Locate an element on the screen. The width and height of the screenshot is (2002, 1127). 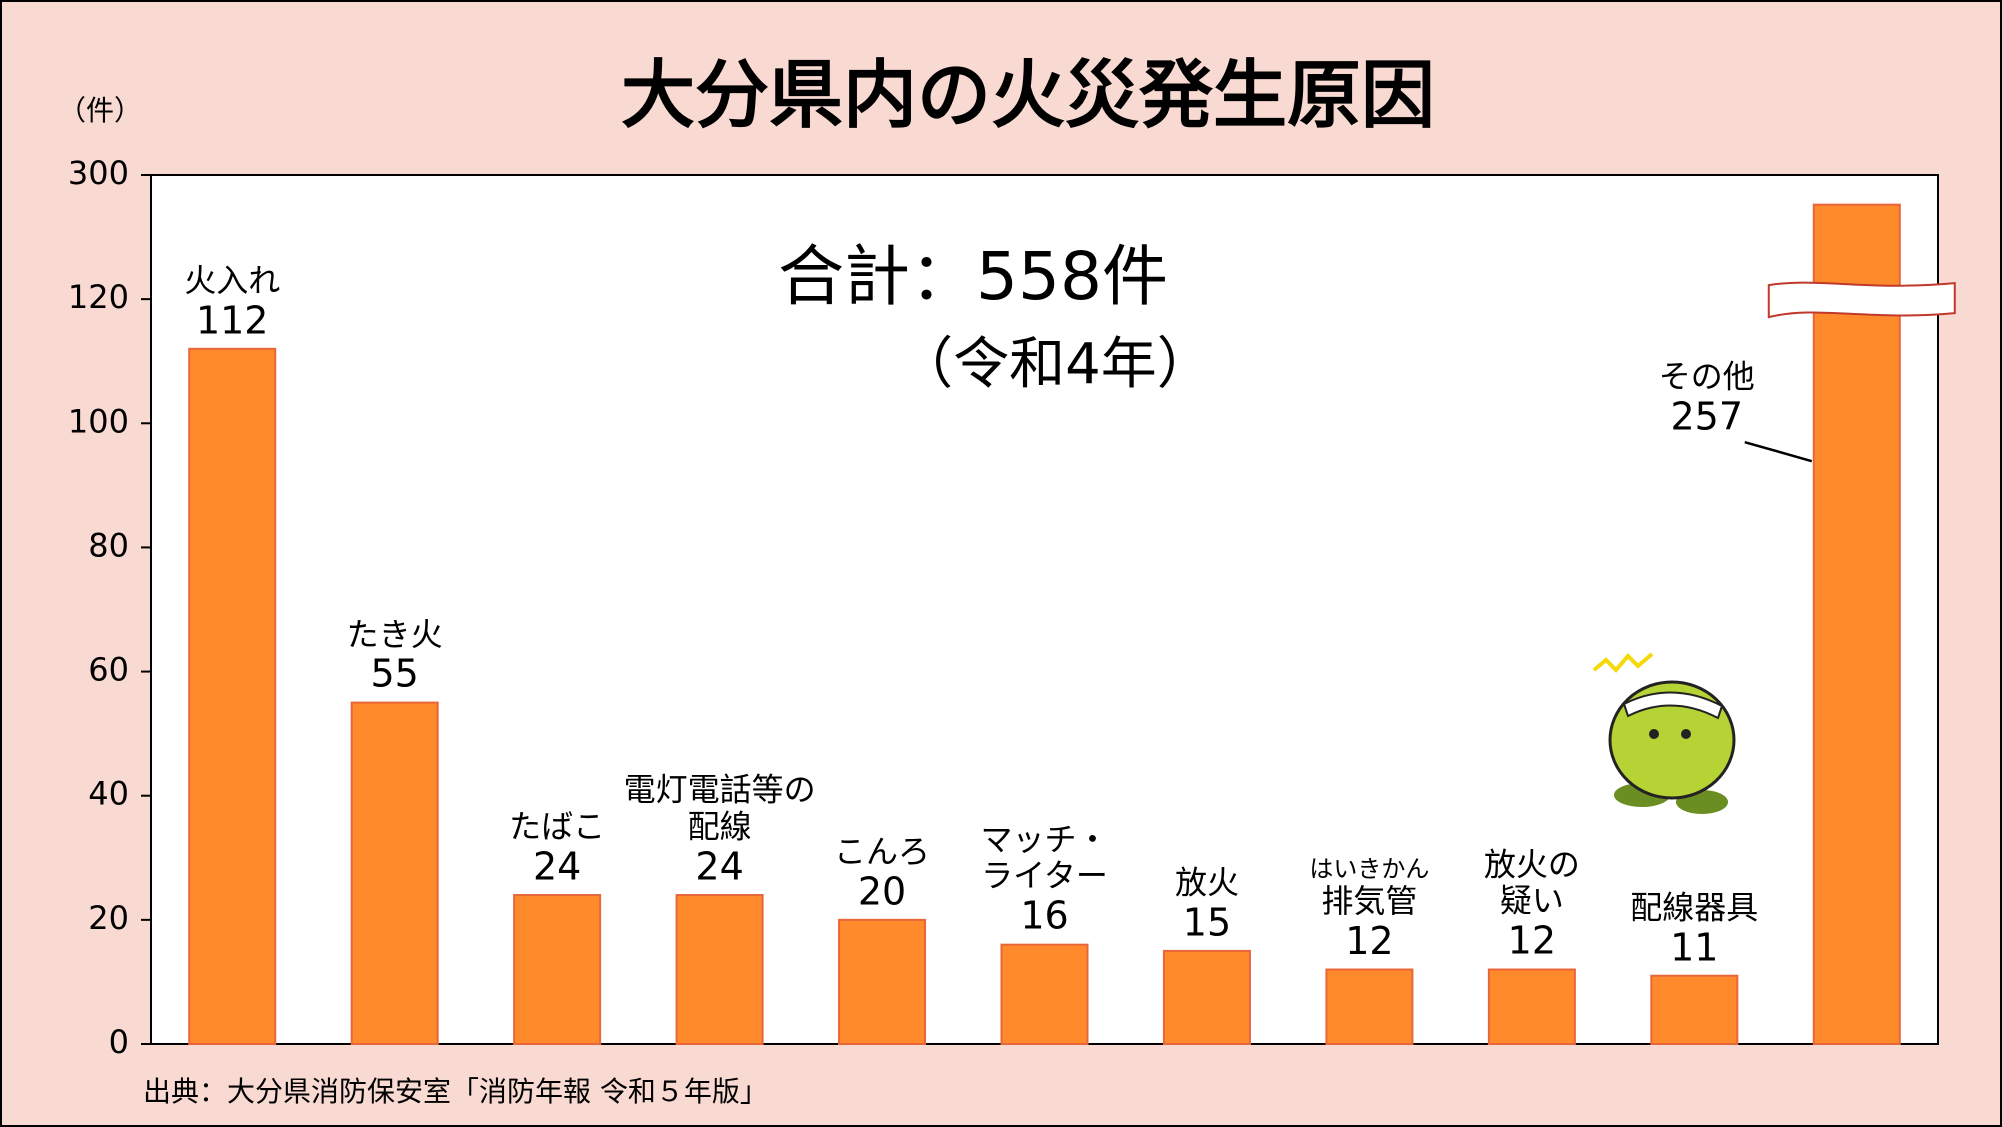
y-tick-label: 20 is located at coordinates (108, 918).